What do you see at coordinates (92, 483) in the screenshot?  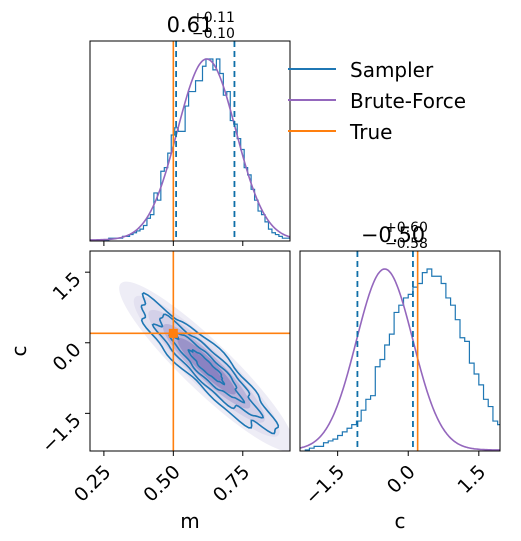 I see `m-axis-tick-label-0: 0.25` at bounding box center [92, 483].